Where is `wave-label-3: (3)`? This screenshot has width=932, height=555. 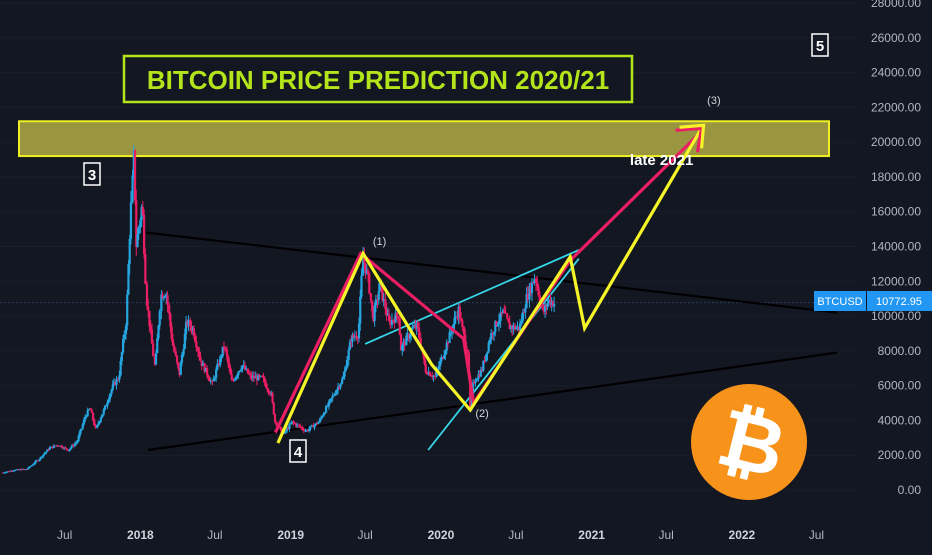 wave-label-3: (3) is located at coordinates (713, 101).